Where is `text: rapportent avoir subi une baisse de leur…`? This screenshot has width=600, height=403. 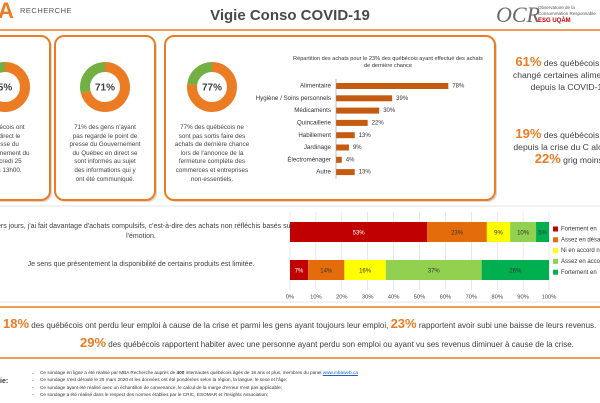 text: rapportent avoir subi une baisse de leur… is located at coordinates (506, 325).